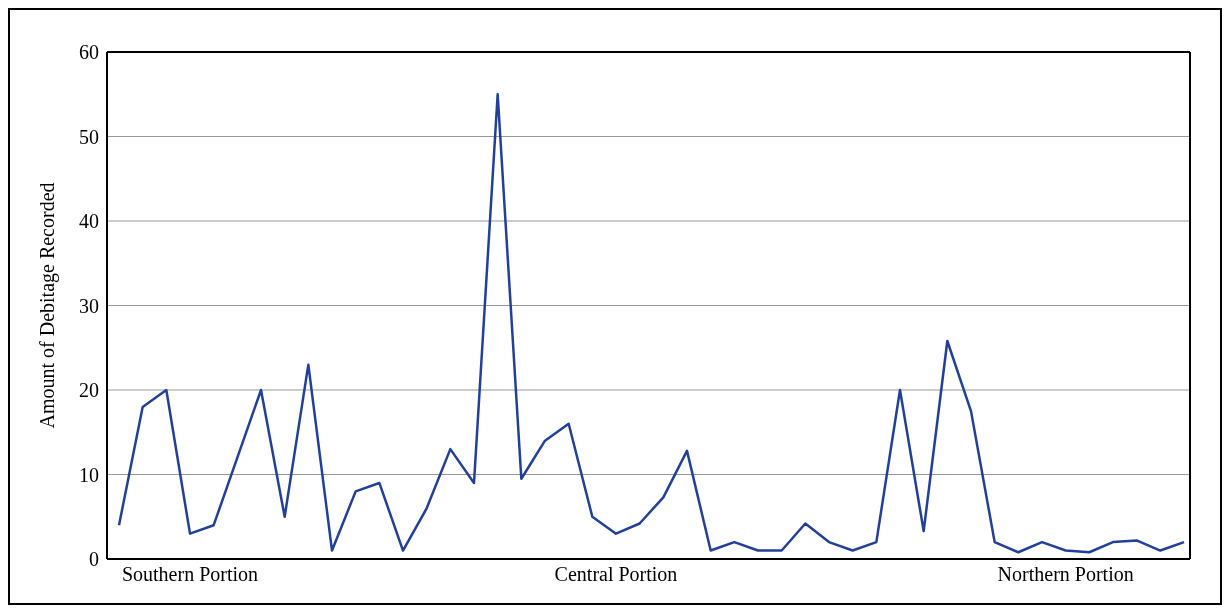  What do you see at coordinates (89, 52) in the screenshot?
I see `y-tick-label: 60` at bounding box center [89, 52].